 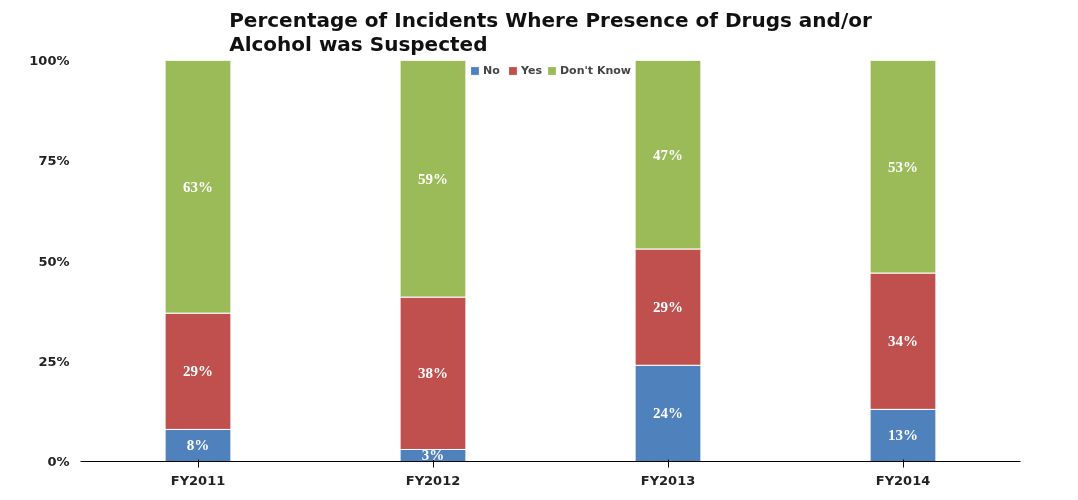 What do you see at coordinates (668, 154) in the screenshot?
I see `data-label: 47%` at bounding box center [668, 154].